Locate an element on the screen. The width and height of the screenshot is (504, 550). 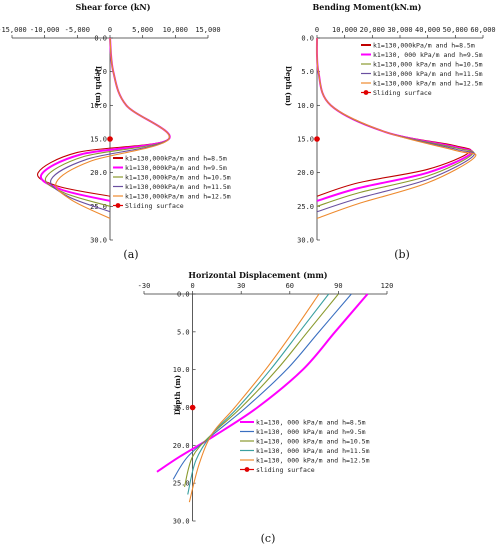
panel-label: (c) is located at coordinates (268, 538).